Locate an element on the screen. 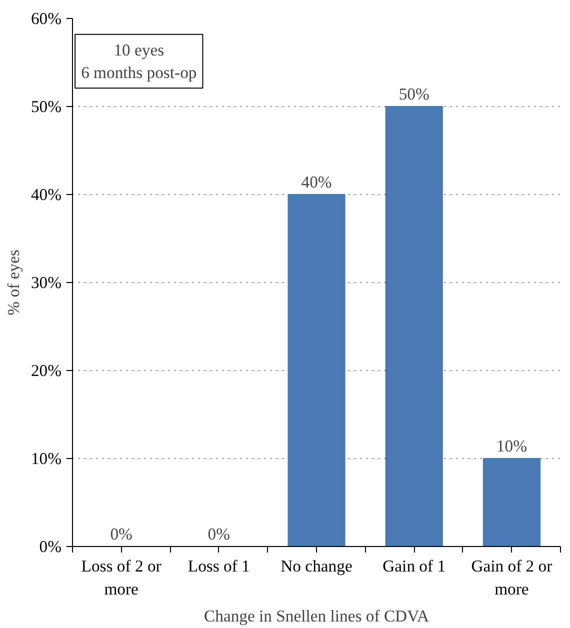  data-label: 10% is located at coordinates (512, 446).